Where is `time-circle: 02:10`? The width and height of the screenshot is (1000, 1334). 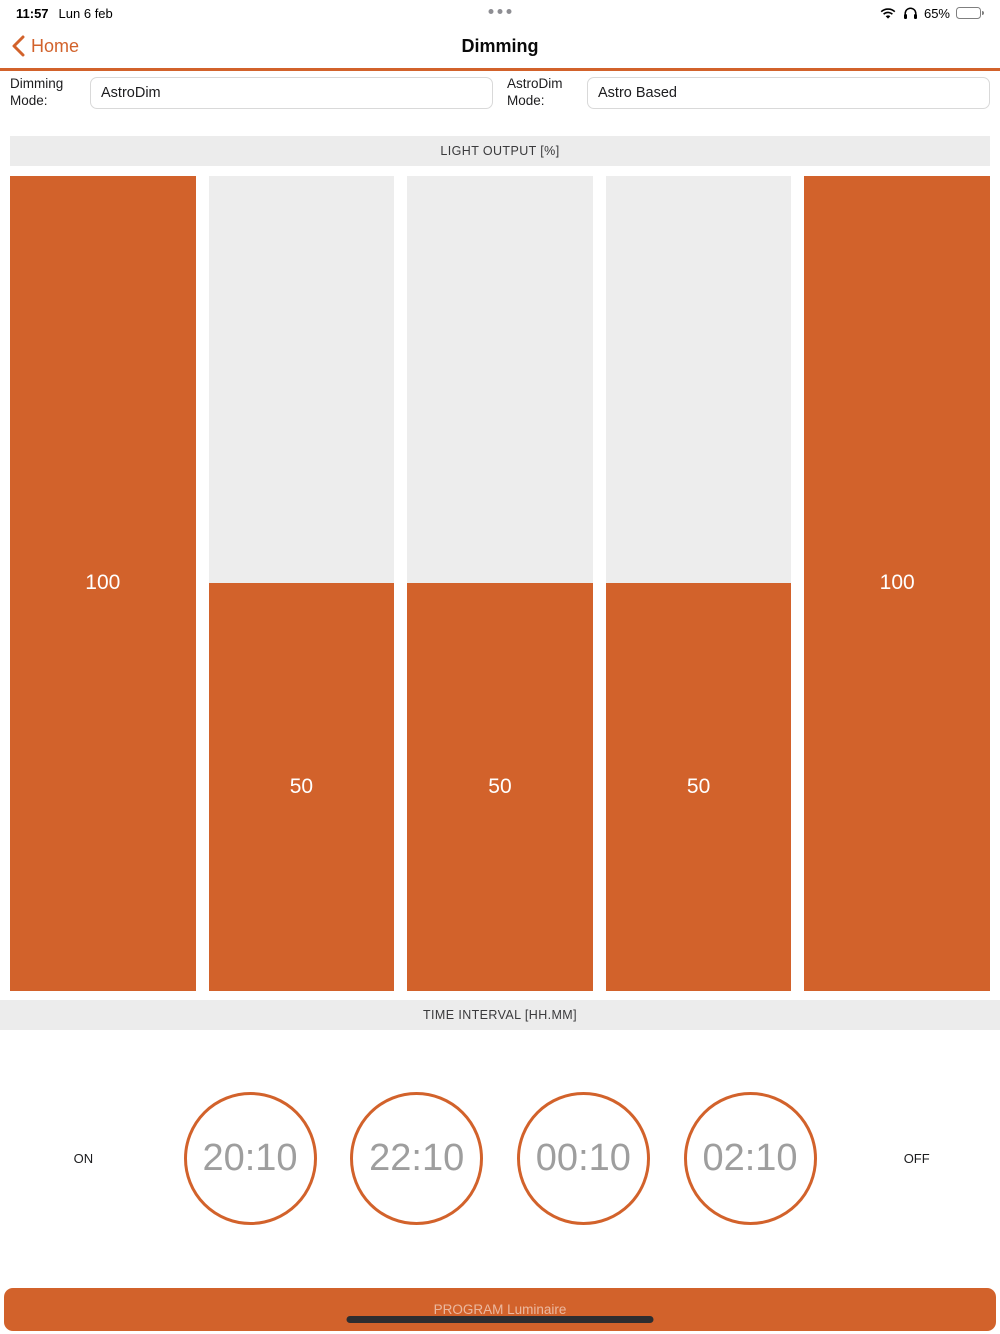 time-circle: 02:10 is located at coordinates (750, 1159).